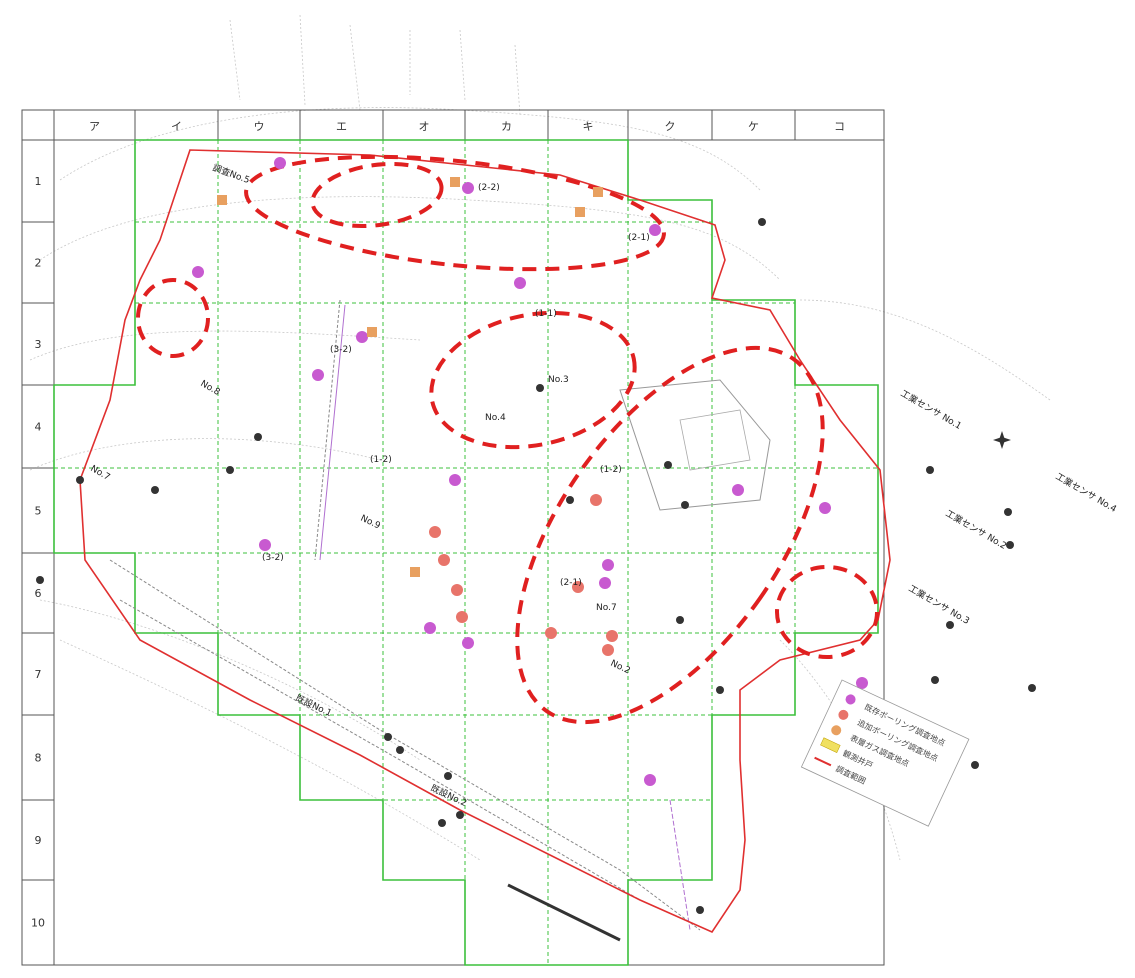  What do you see at coordinates (1002, 440) in the screenshot?
I see `compass-icon` at bounding box center [1002, 440].